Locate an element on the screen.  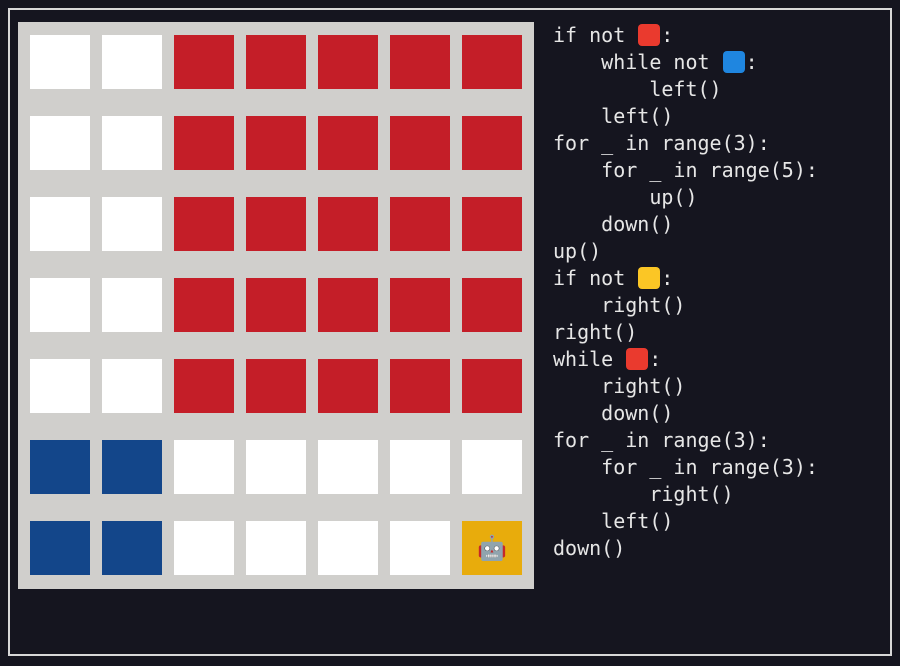
code-line: for _ in range(5): is located at coordinates (685, 170).